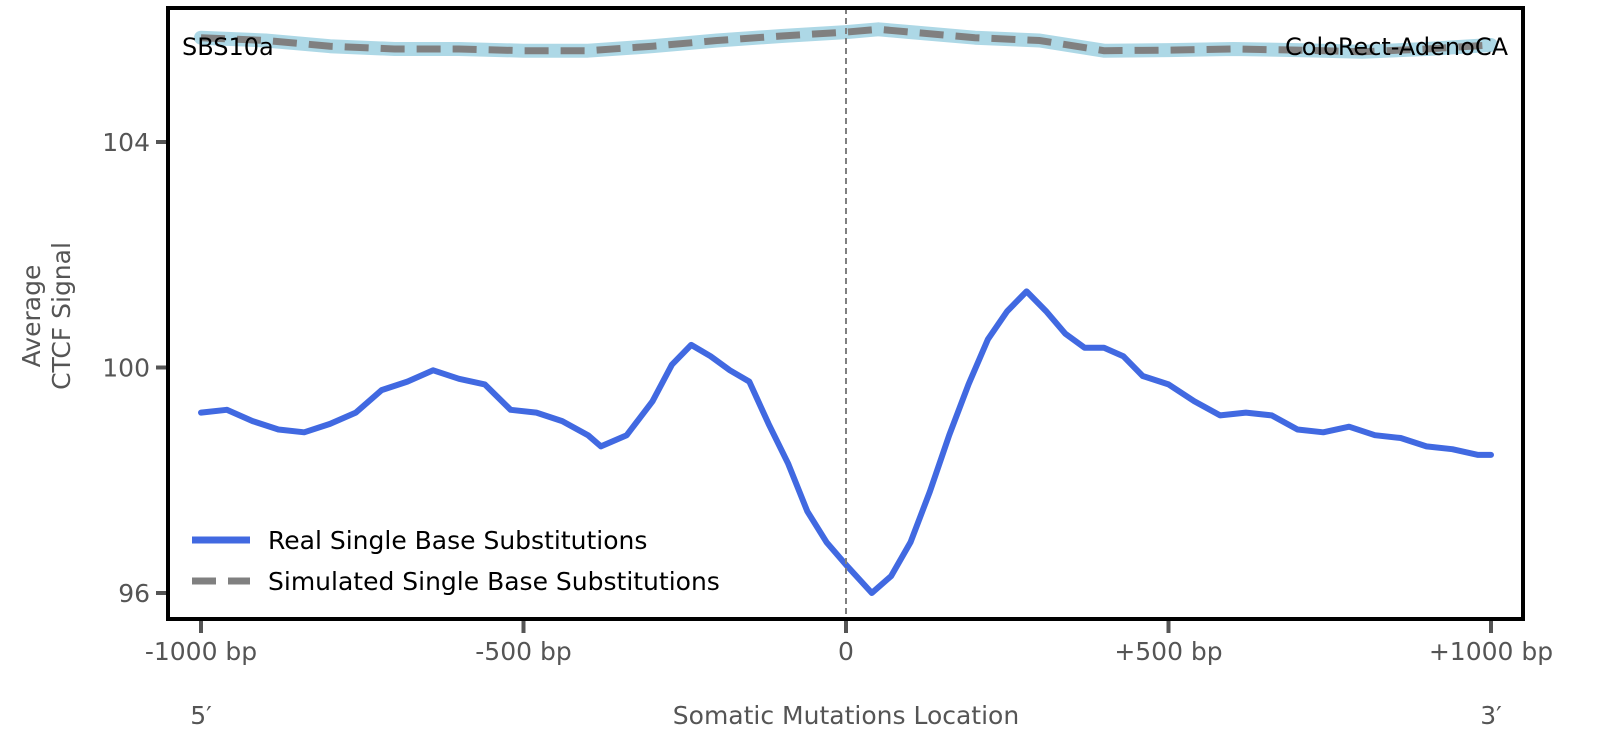 The height and width of the screenshot is (756, 1603). Describe the element at coordinates (201, 651) in the screenshot. I see `x-tick-label: -1000 bp` at that location.